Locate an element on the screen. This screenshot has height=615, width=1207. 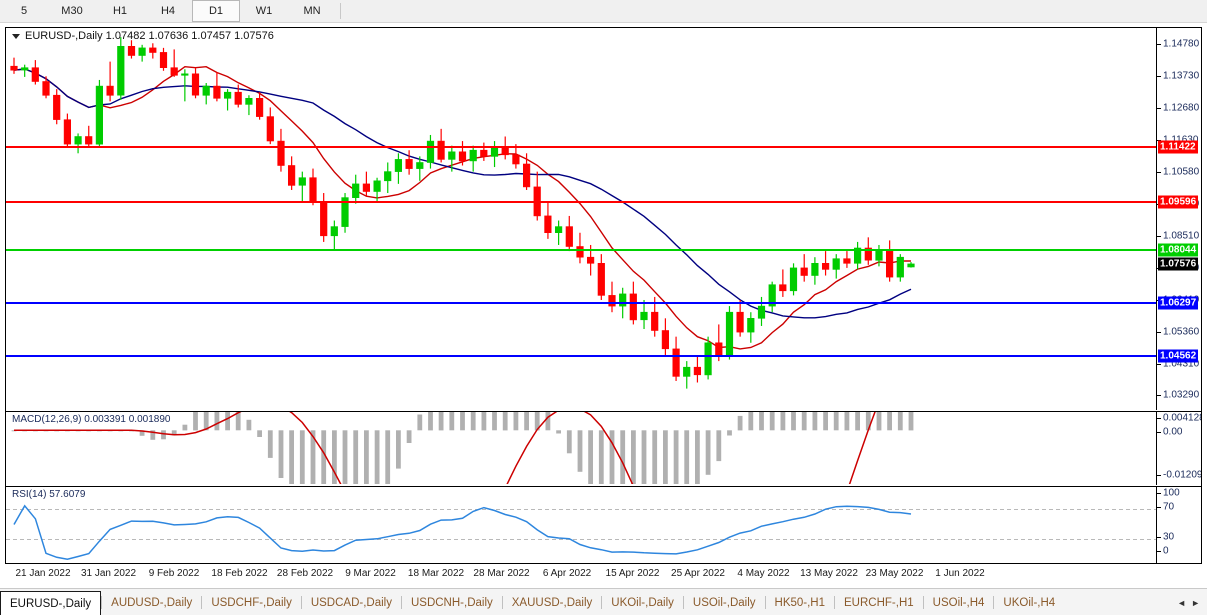
macd-histogram is located at coordinates (462, 448).